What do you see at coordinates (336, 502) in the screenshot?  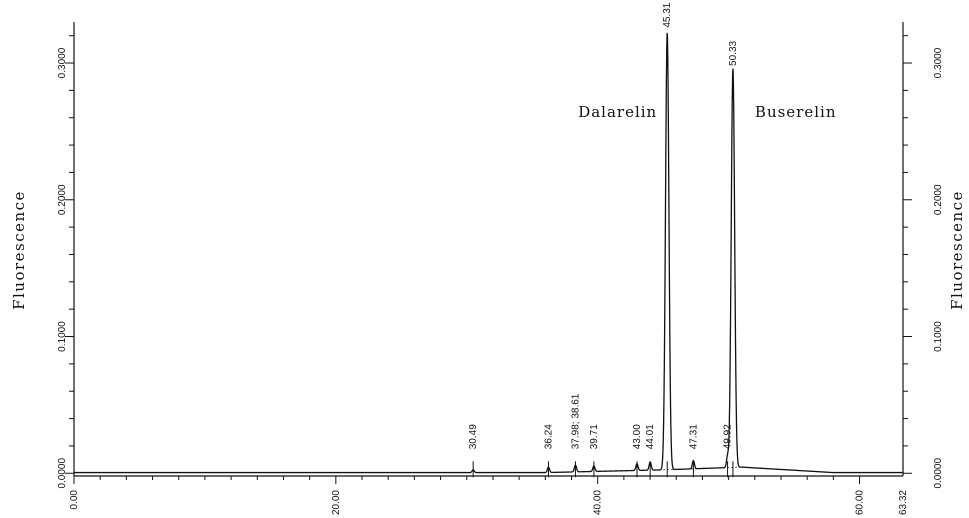 I see `x-tick-label: 20.00` at bounding box center [336, 502].